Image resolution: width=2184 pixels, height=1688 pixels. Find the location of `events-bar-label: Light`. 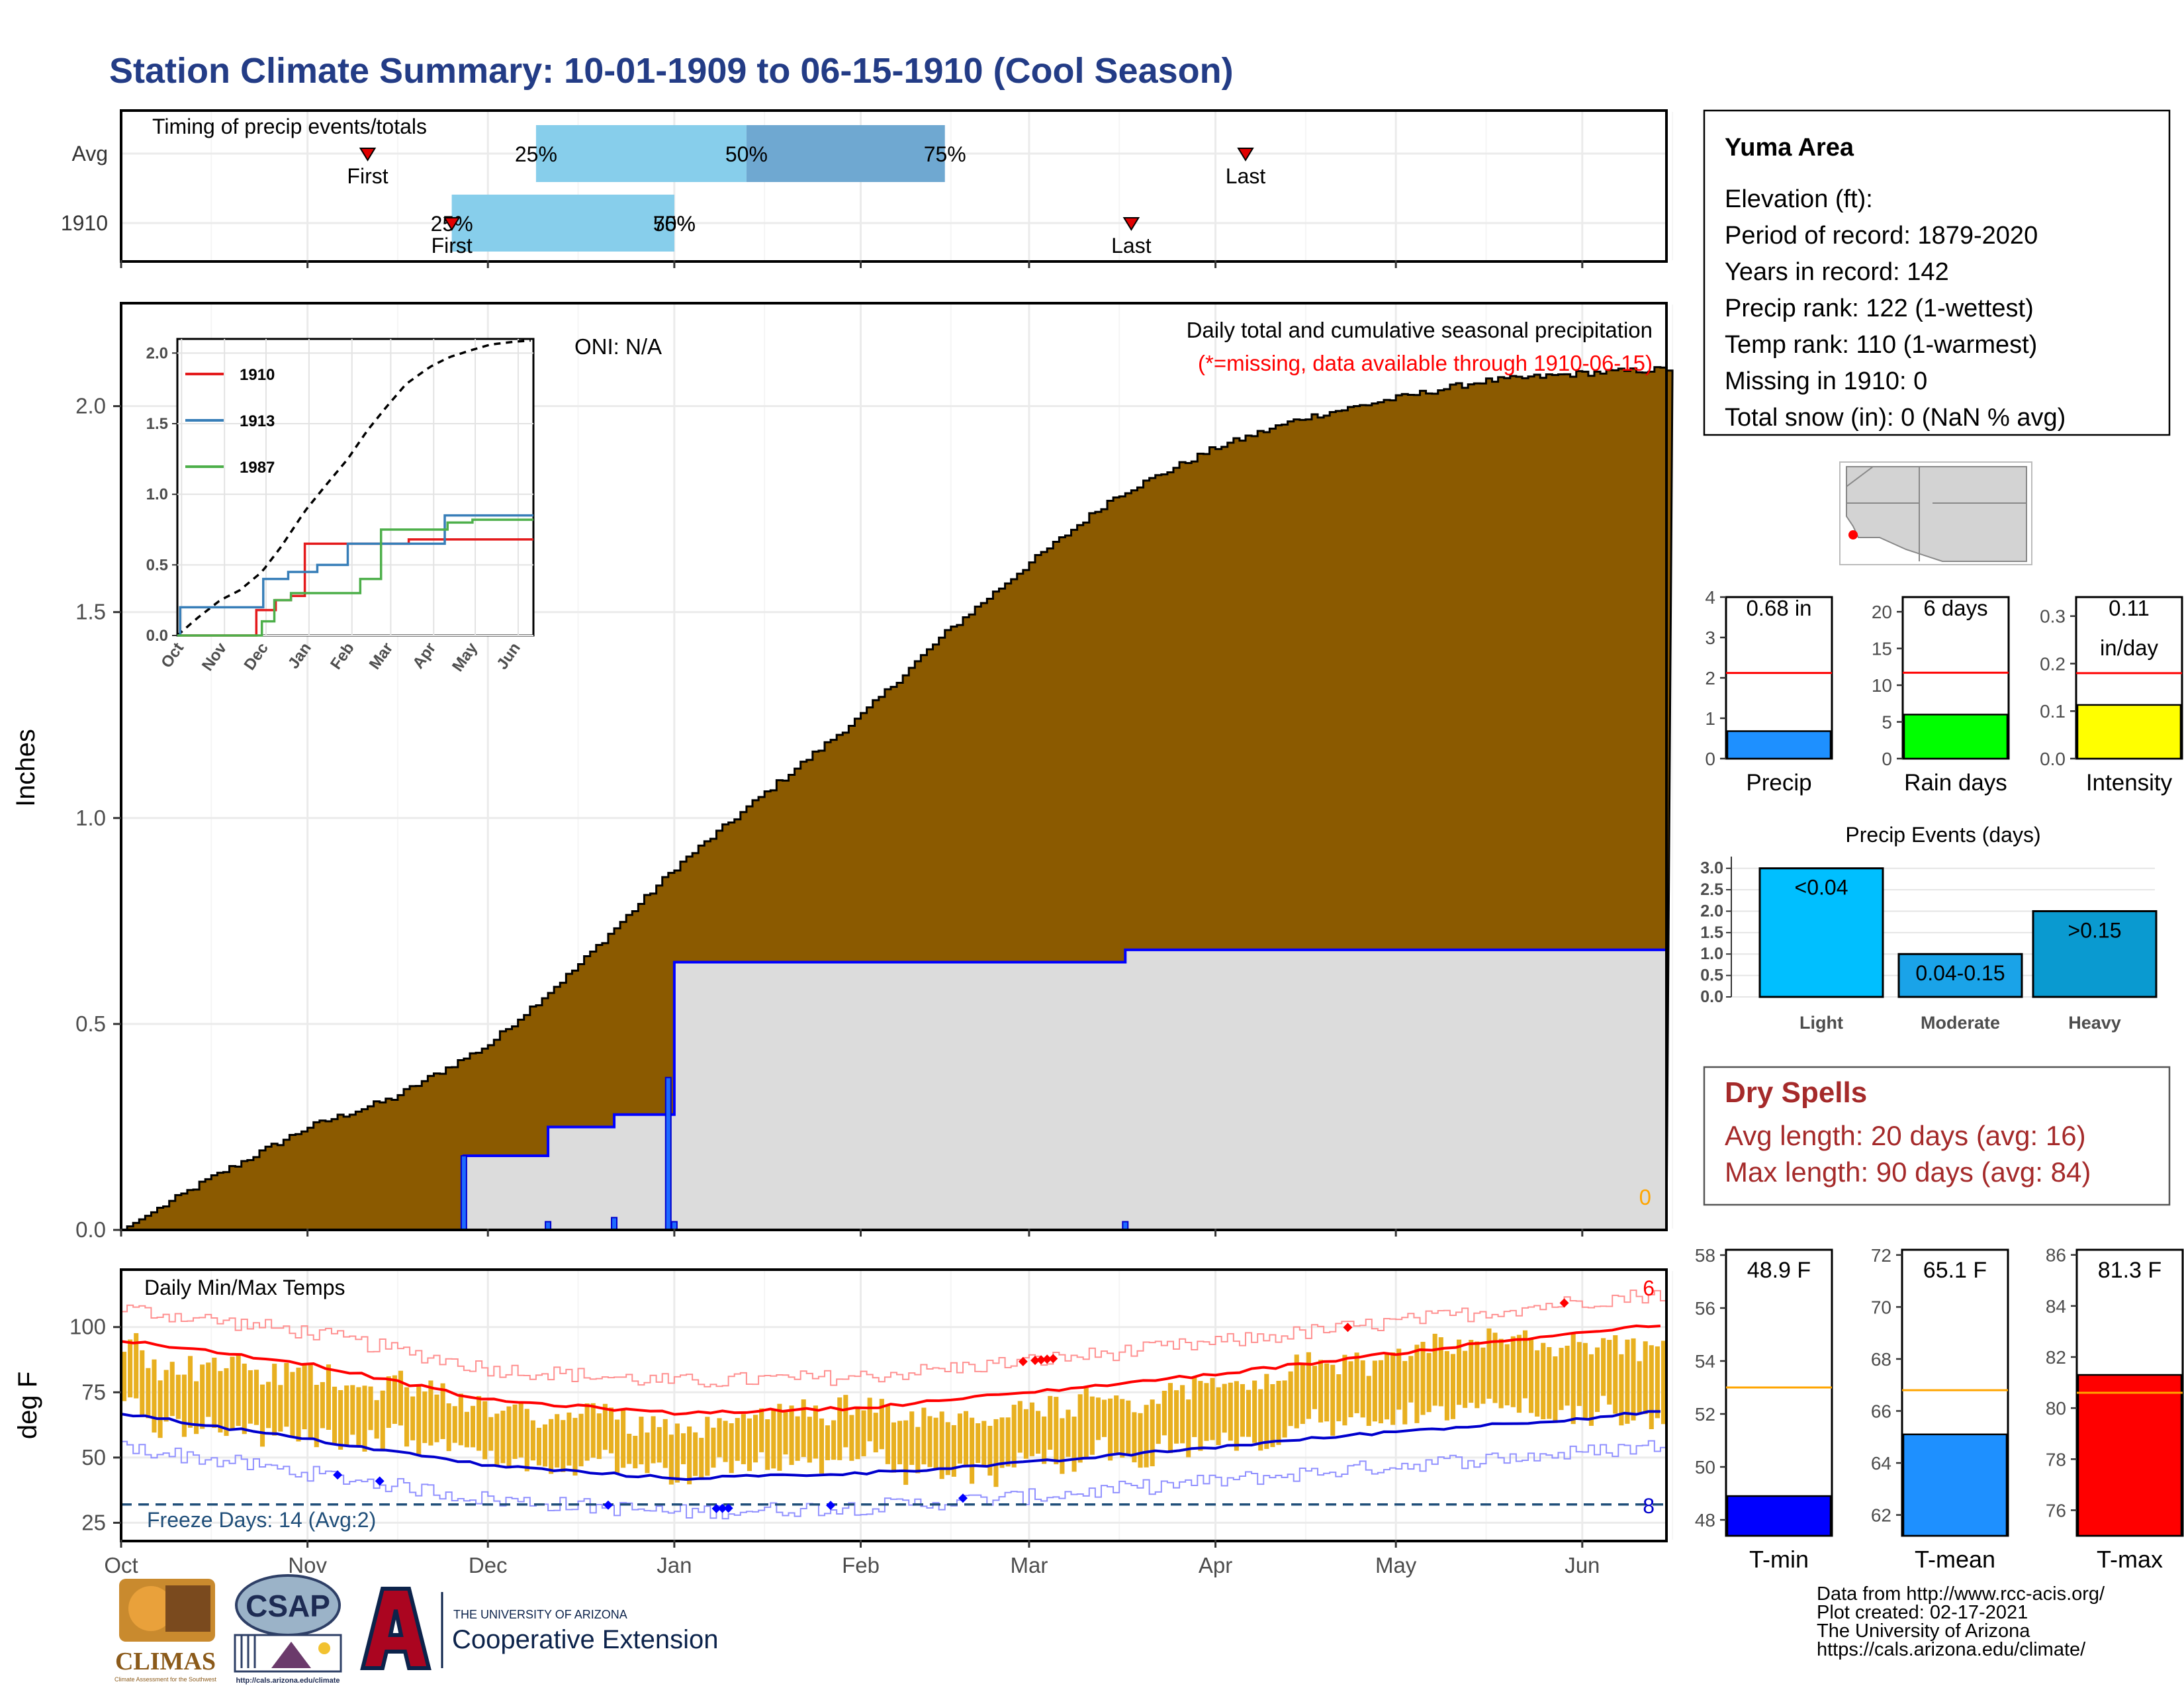

events-bar-label: Light is located at coordinates (1821, 1023).